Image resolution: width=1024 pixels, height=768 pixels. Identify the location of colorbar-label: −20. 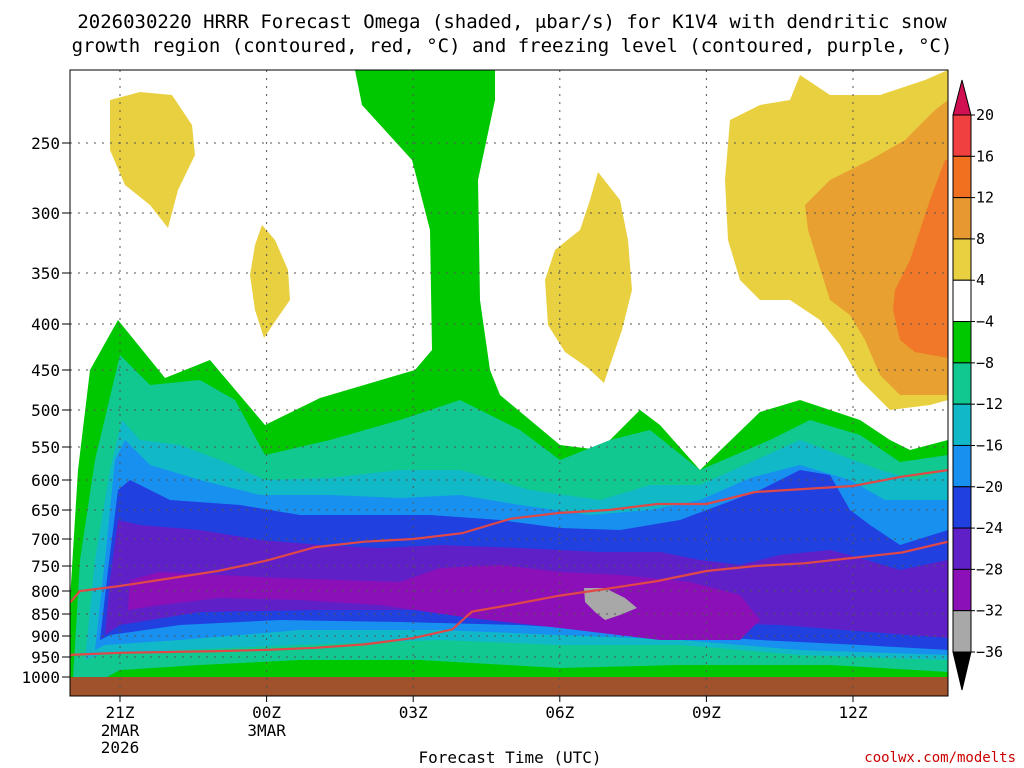
(989, 487).